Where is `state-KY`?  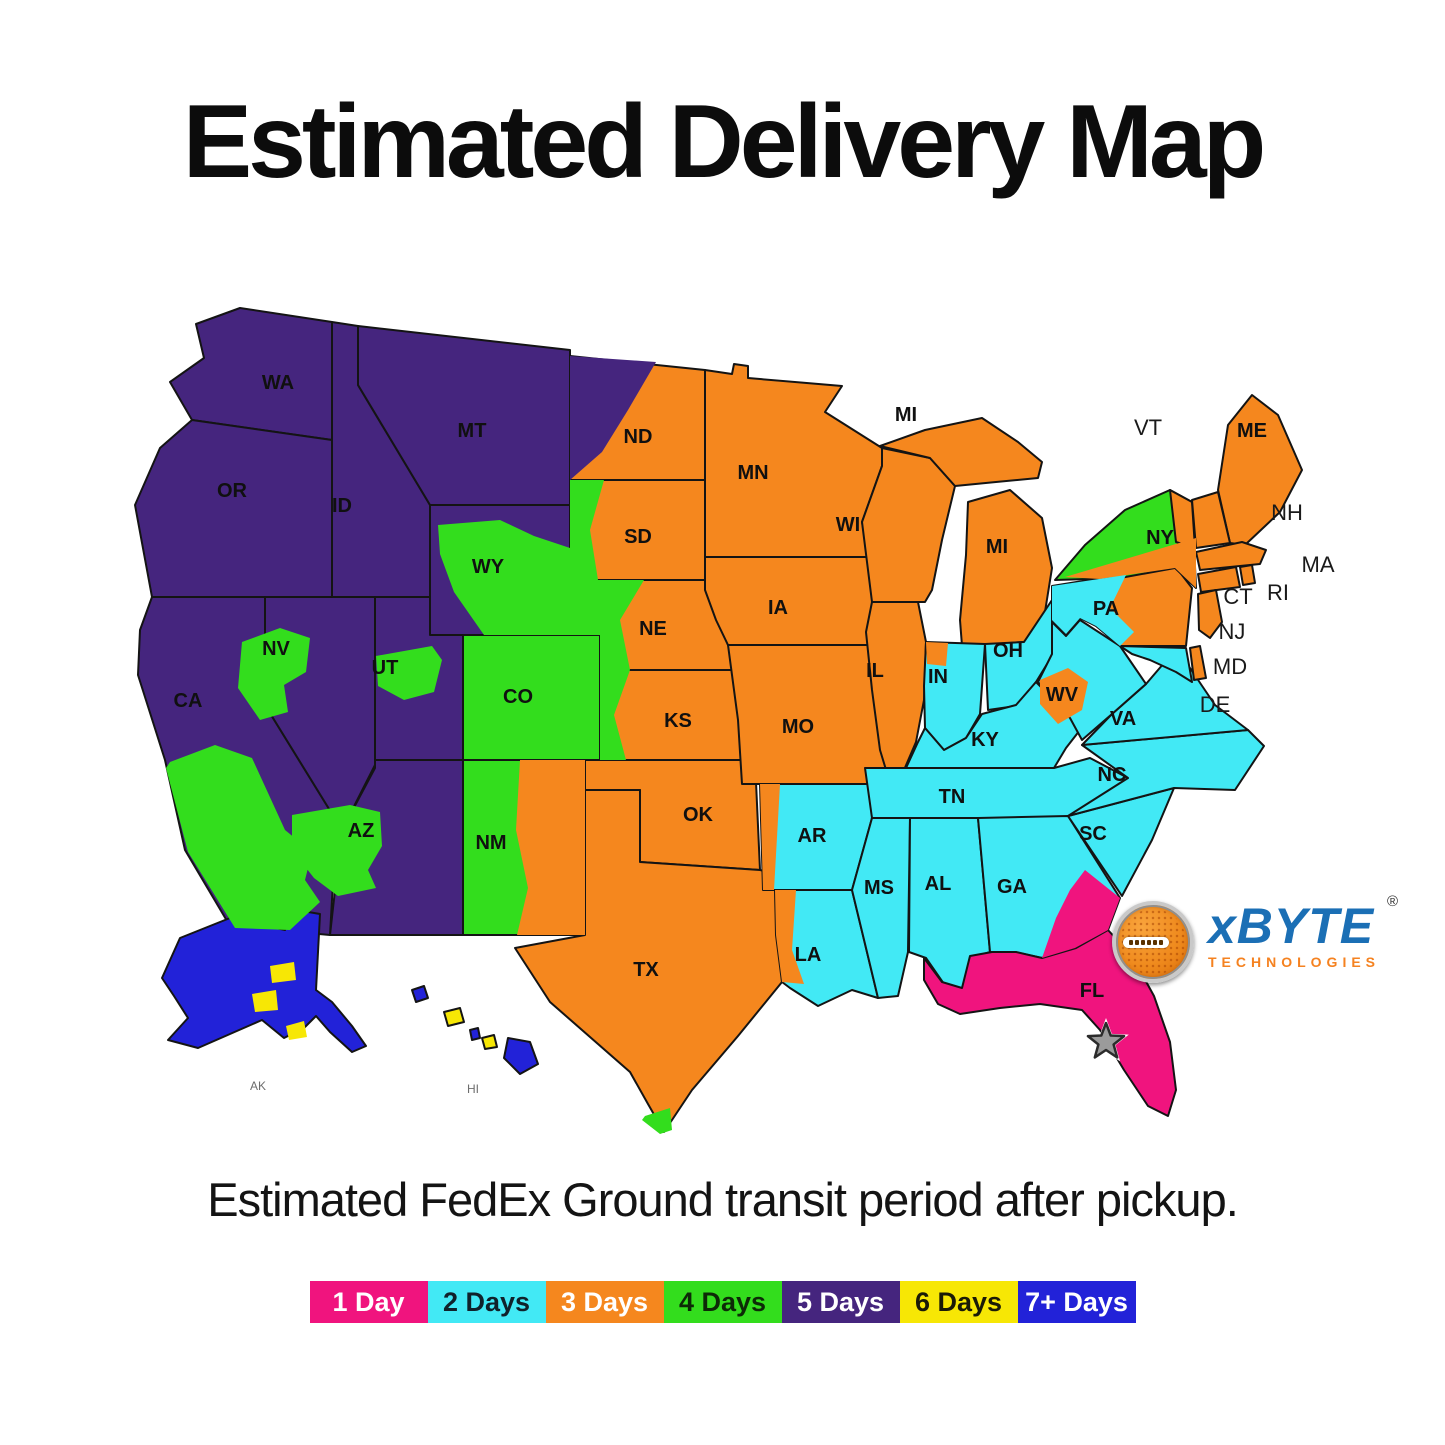
state-KY is located at coordinates (979, 732).